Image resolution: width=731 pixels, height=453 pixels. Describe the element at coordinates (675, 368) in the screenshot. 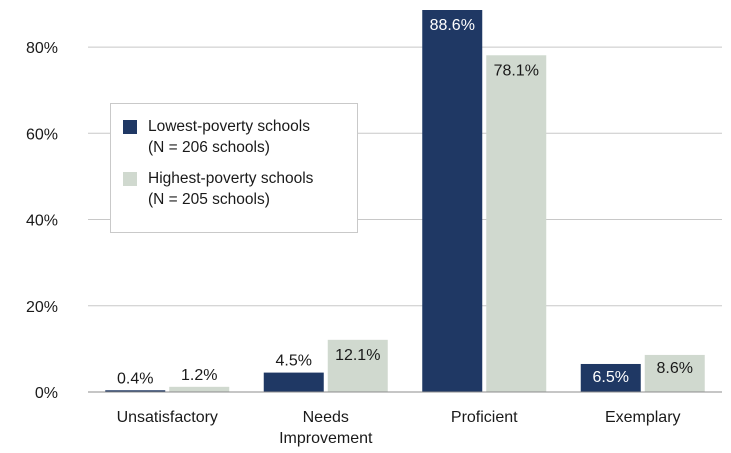

I see `data-label-s1-c3: 8.6%` at that location.